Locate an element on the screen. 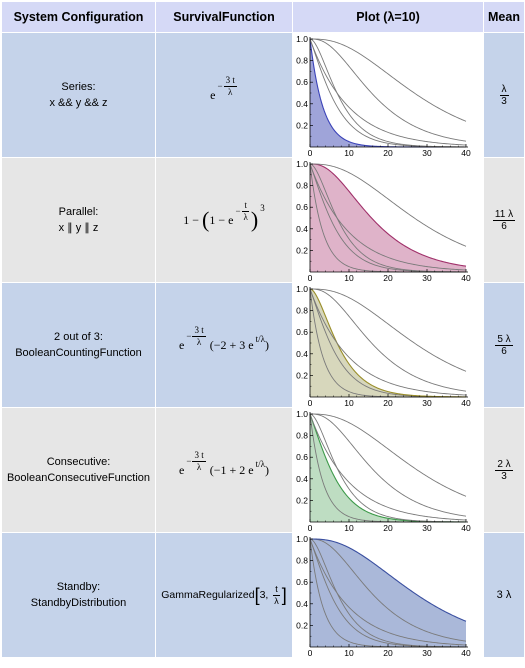 Image resolution: width=525 pixels, height=668 pixels. config-expression: BooleanConsecutiveFunction is located at coordinates (78, 478).